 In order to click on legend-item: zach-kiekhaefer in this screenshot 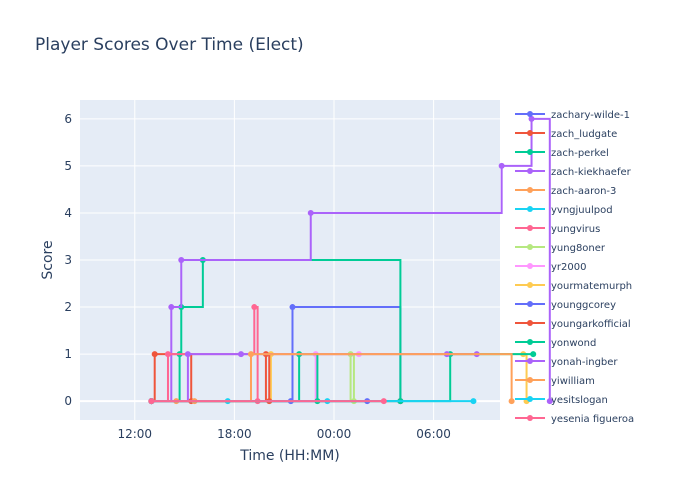, I will do `click(573, 172)`.